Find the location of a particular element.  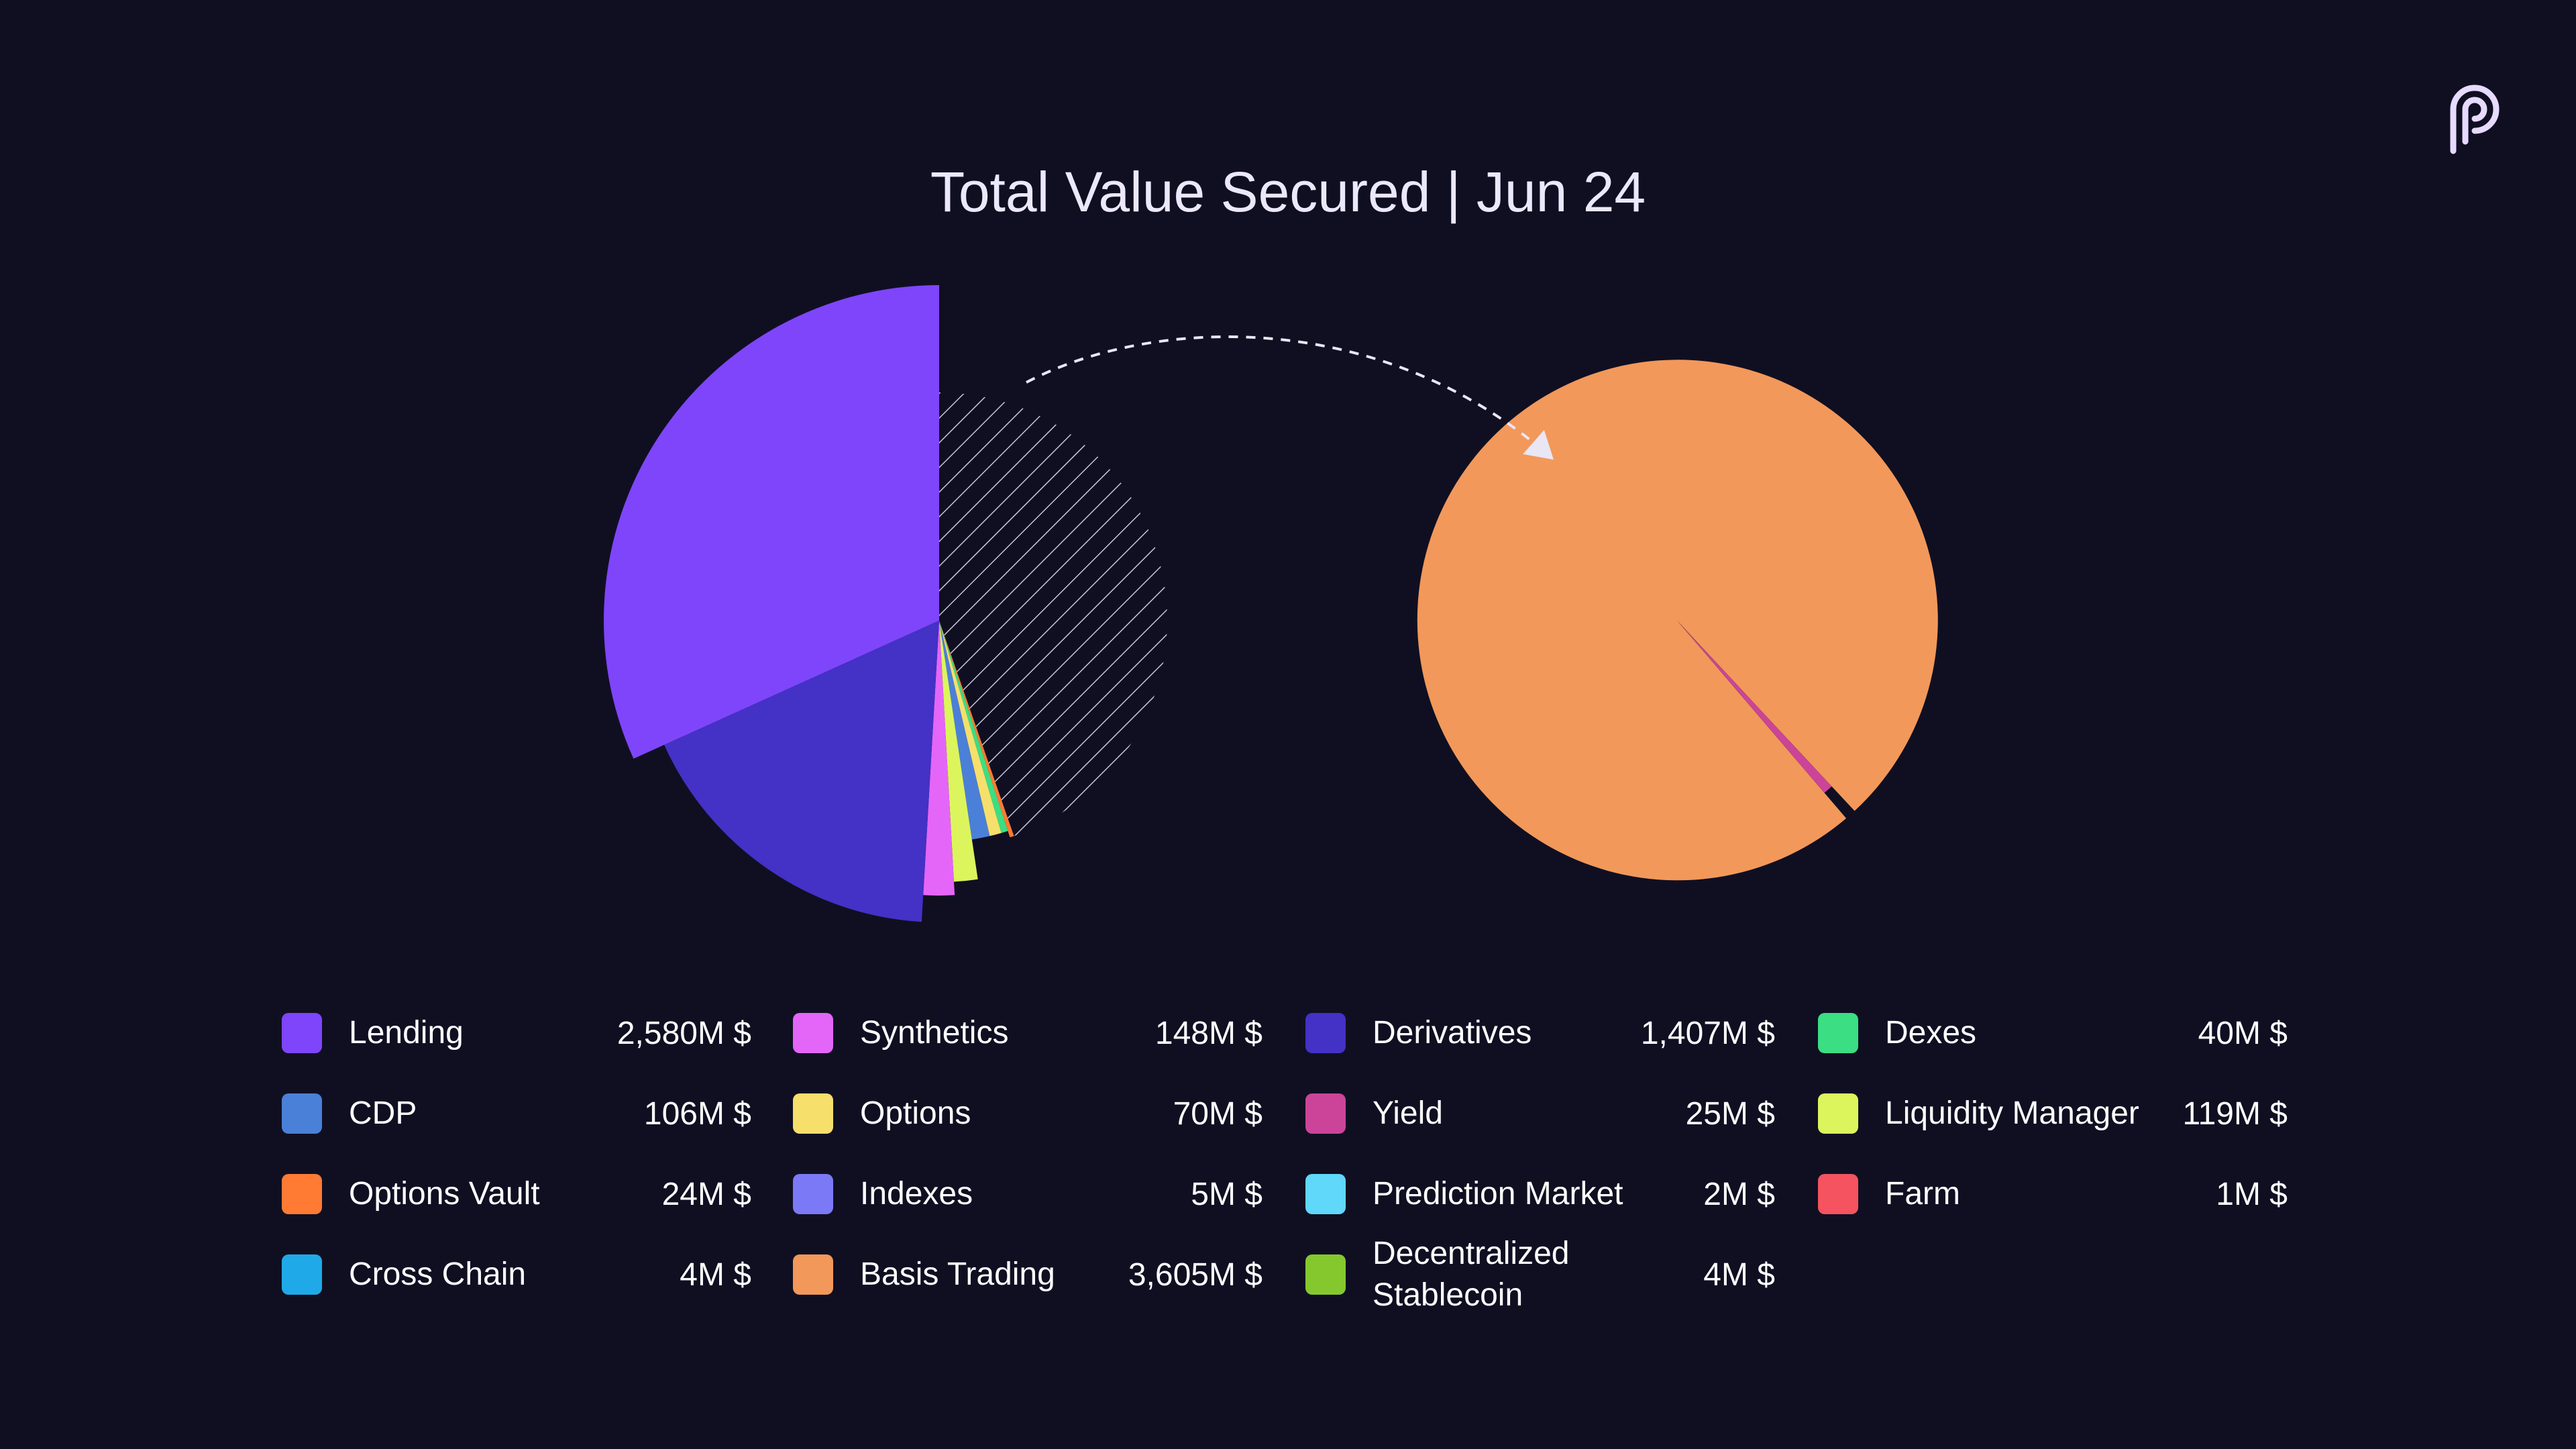

legend-label: Cross Chain is located at coordinates (438, 1274).